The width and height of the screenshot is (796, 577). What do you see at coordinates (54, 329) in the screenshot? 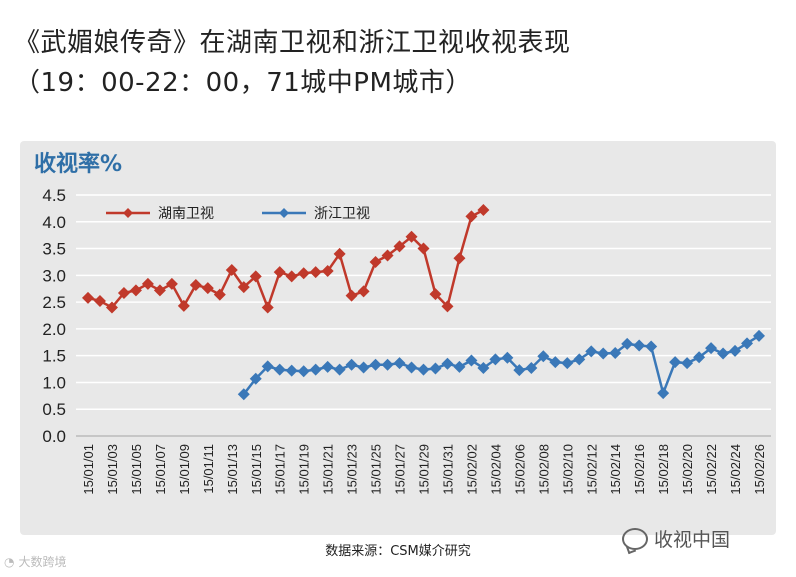
I see `y-tick-label: 2.0` at bounding box center [54, 329].